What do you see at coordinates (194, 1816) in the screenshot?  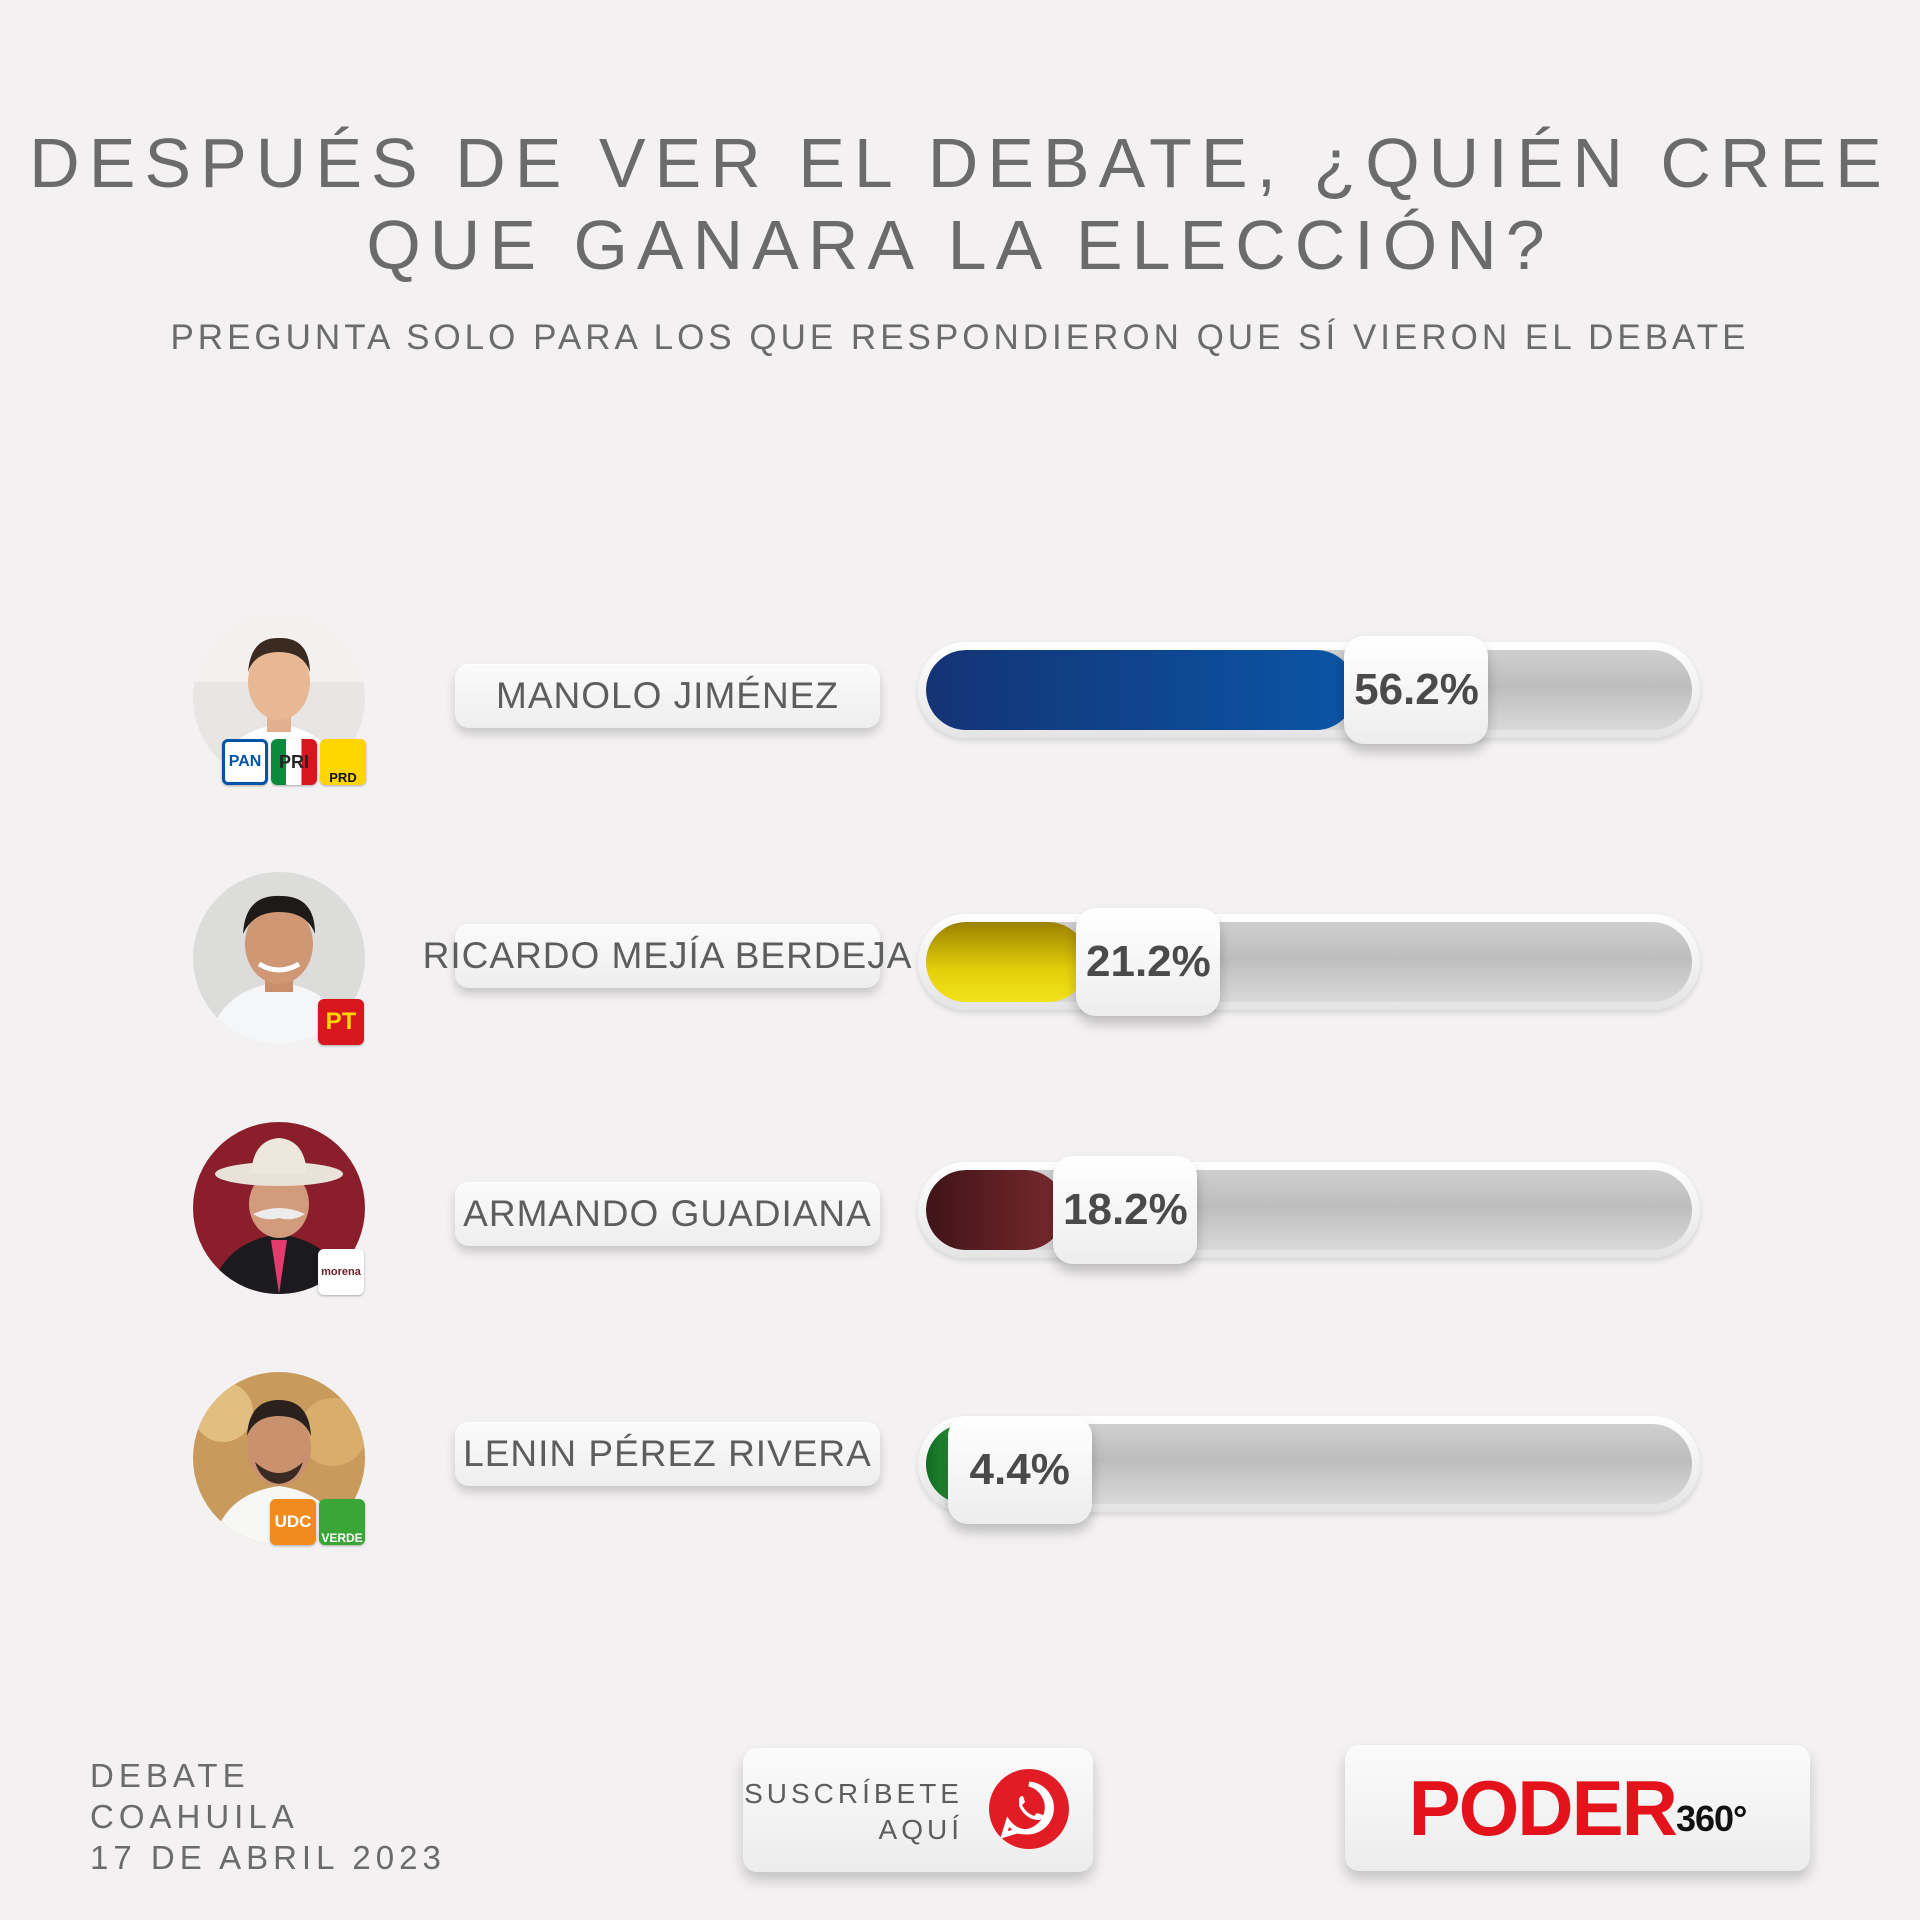 I see `event-state: COAHUILA` at bounding box center [194, 1816].